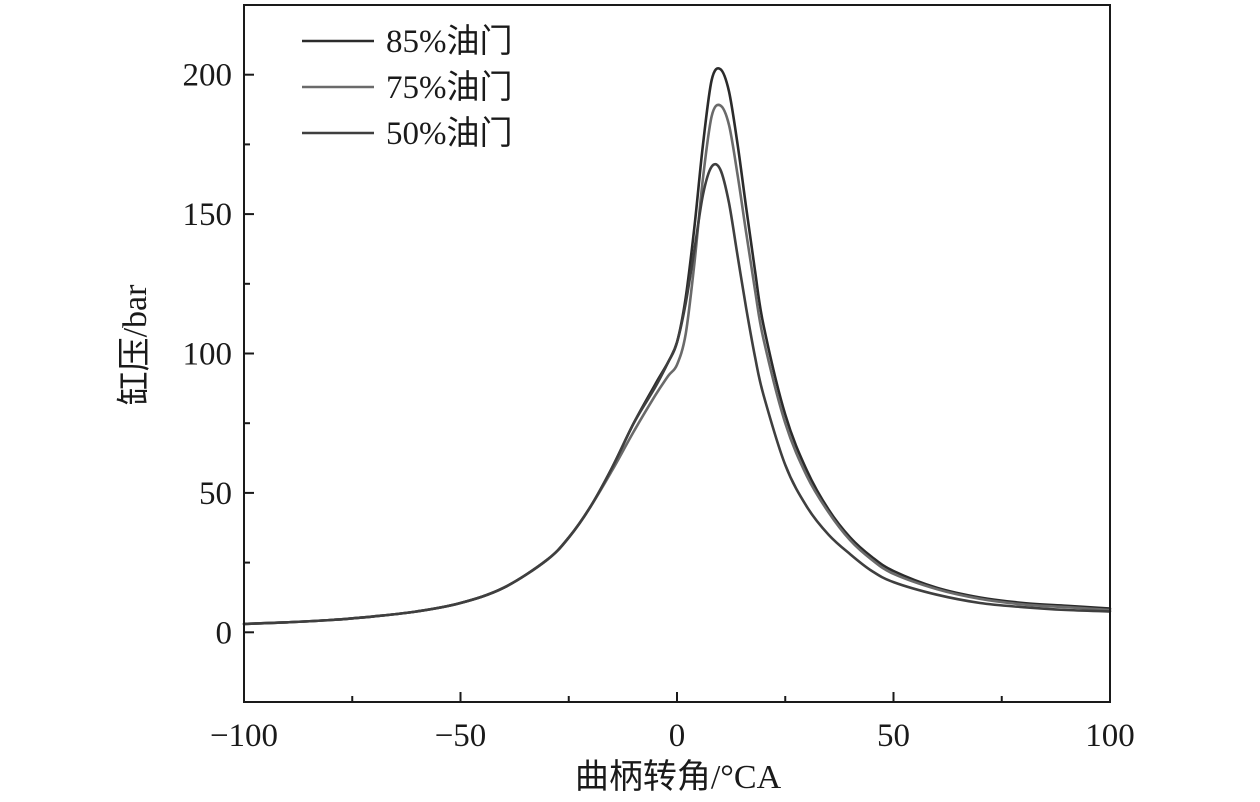 The height and width of the screenshot is (802, 1260). I want to click on legend: 85%油门 75%油门 50%油门, so click(407, 87).